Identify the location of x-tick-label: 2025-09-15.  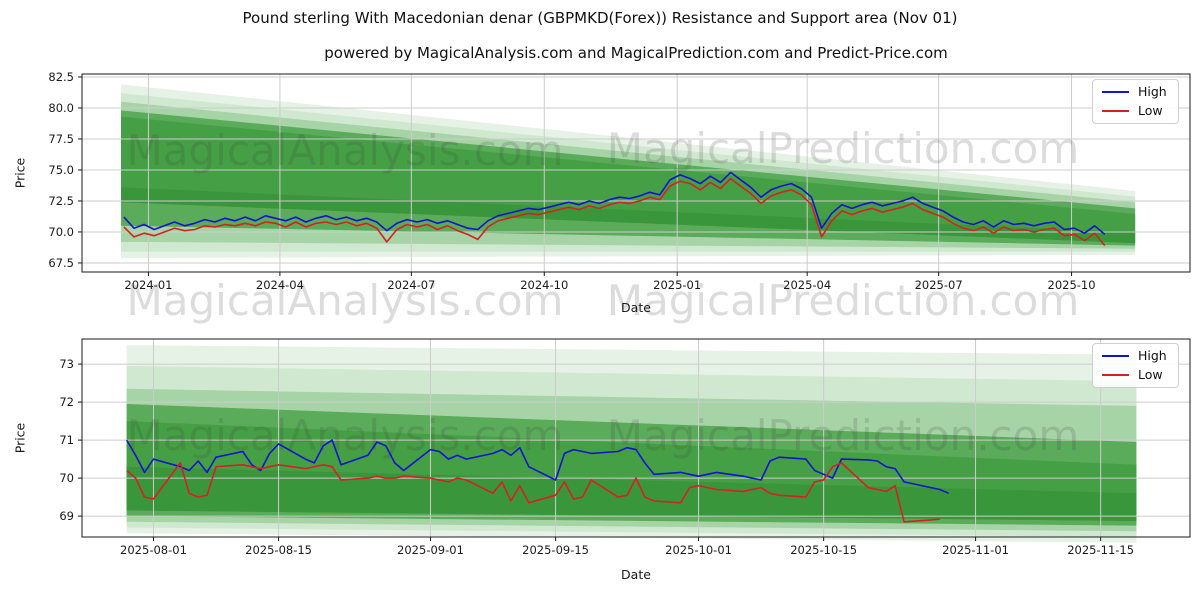
(555, 550).